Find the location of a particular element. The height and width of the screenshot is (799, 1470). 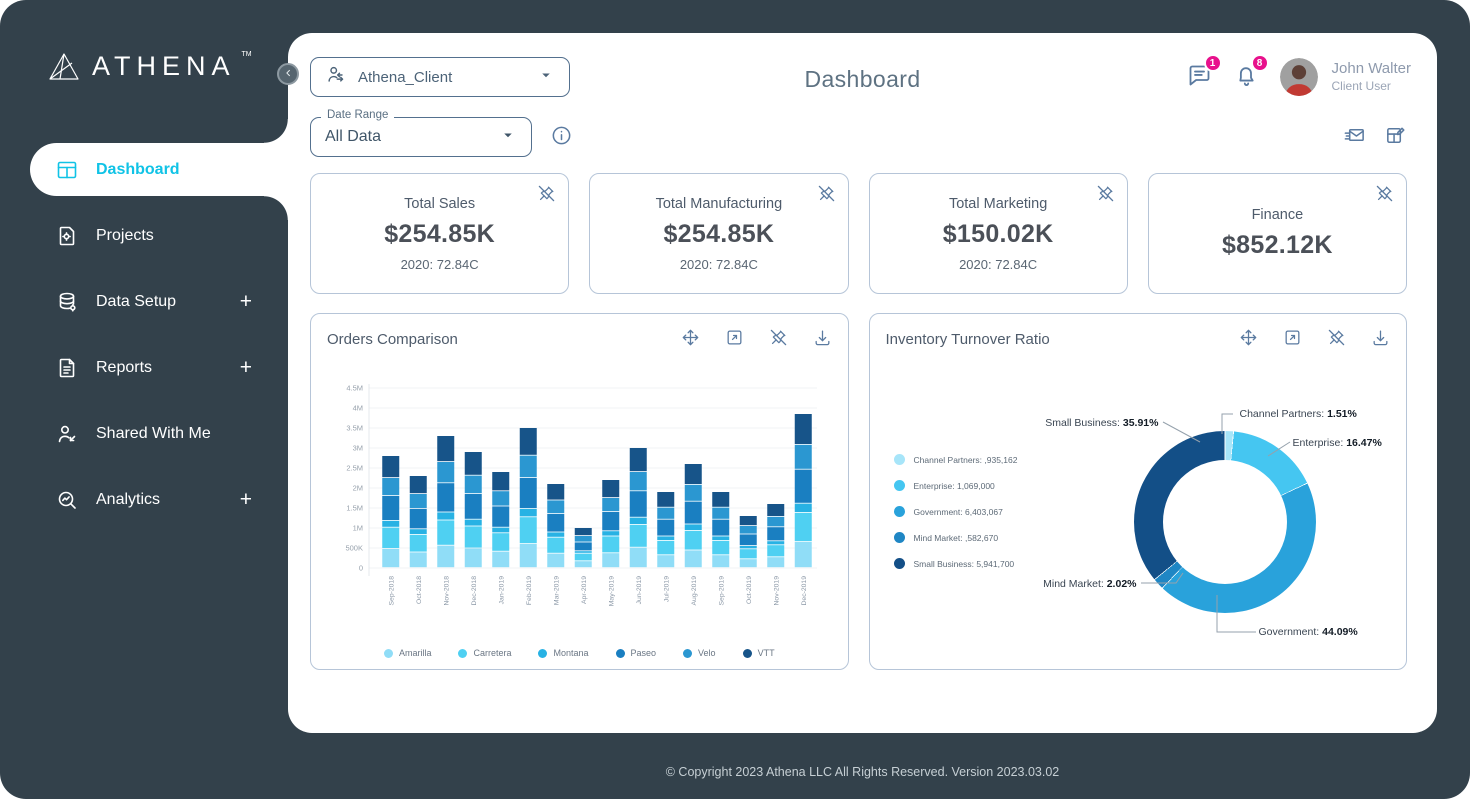

kpi-card-total-sales: Total Sales $254.85K 2020: 72.84C is located at coordinates (440, 233).